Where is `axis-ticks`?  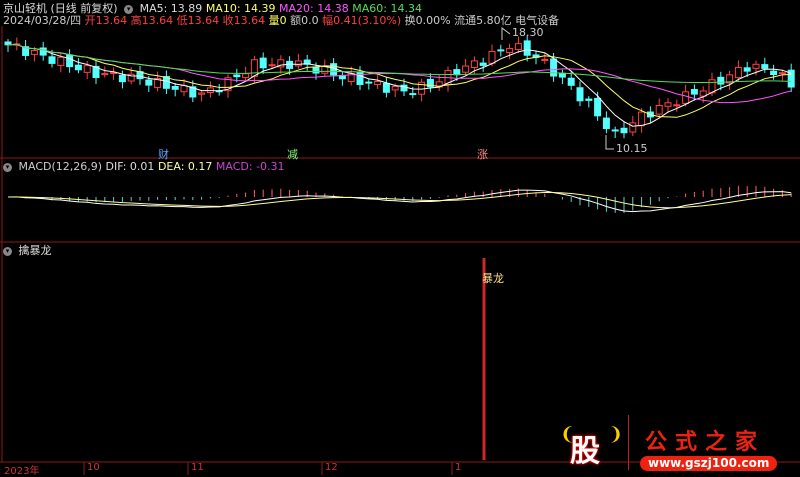
axis-ticks is located at coordinates (268, 468).